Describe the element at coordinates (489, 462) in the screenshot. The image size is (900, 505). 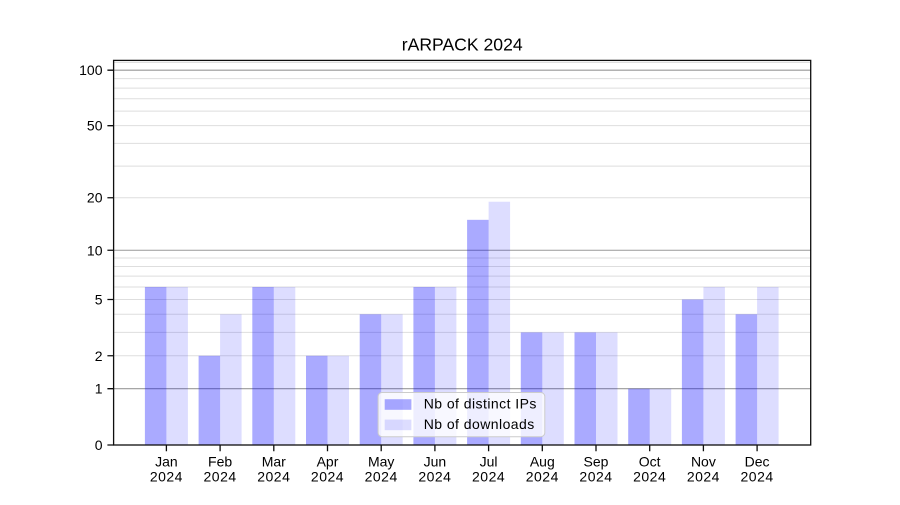
I see `svg-text: Jul` at that location.